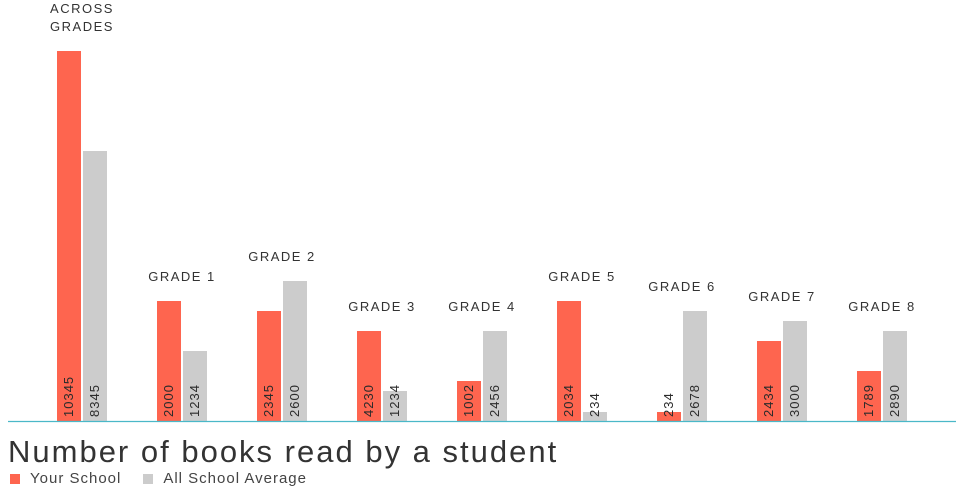  I want to click on data-label-your-school-1: 2000, so click(168, 400).